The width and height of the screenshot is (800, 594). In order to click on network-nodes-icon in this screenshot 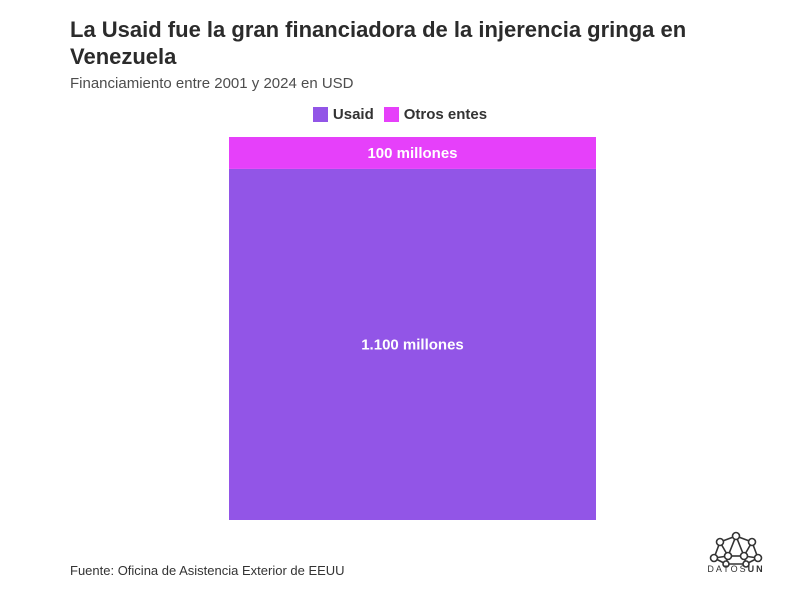, I will do `click(736, 549)`.